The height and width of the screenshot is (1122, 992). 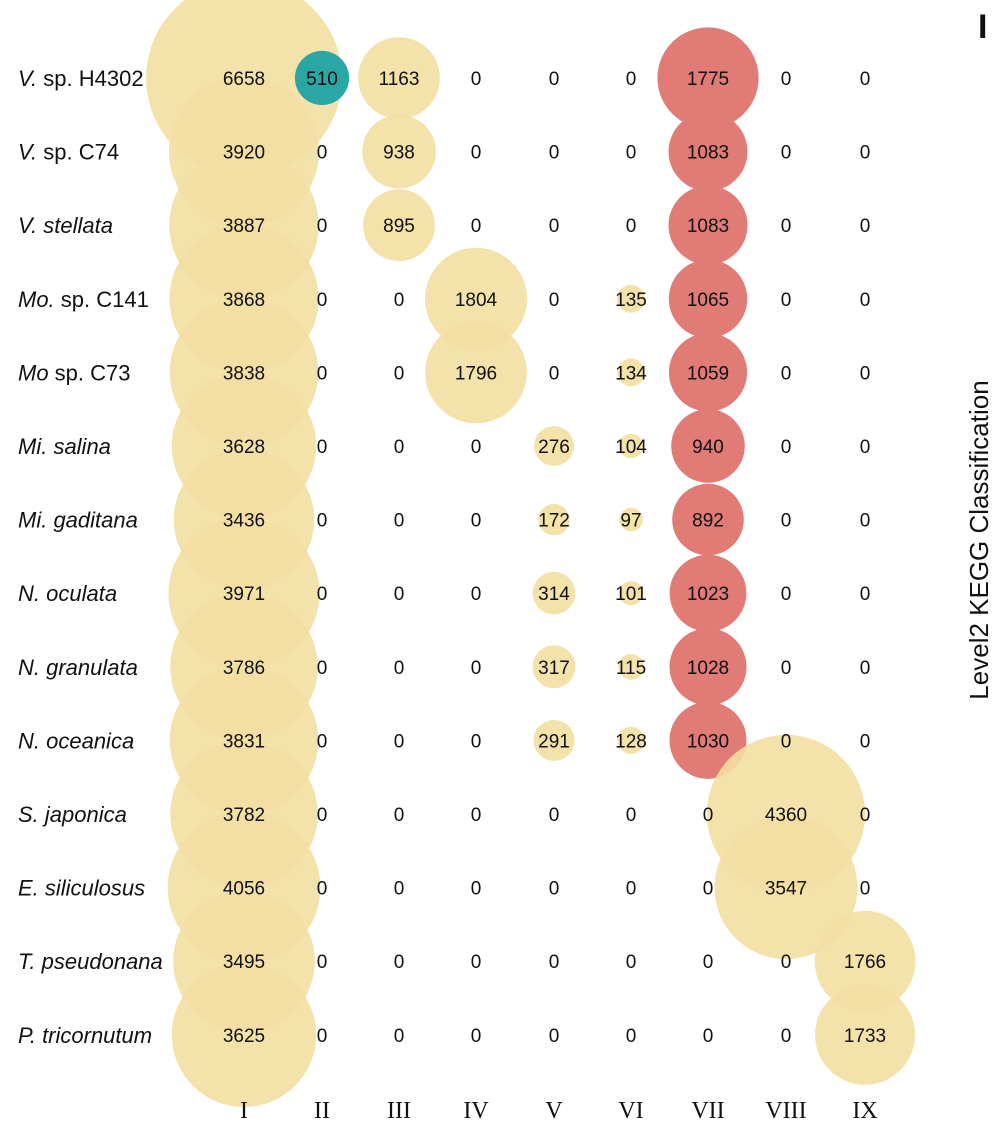 I want to click on value-label: 1733, so click(x=865, y=1036).